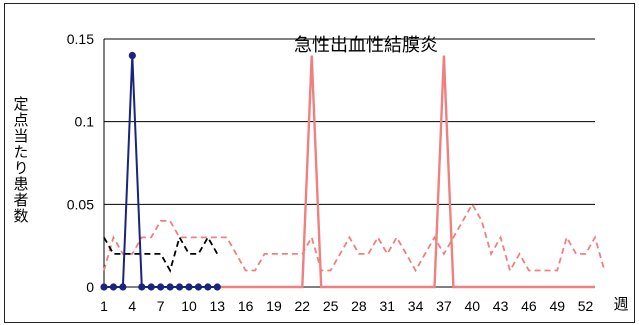 This screenshot has width=639, height=325. I want to click on x-tick-label: 28, so click(359, 306).